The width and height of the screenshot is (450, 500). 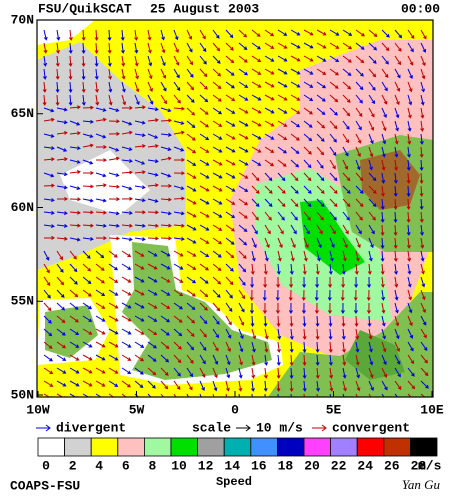 What do you see at coordinates (334, 409) in the screenshot?
I see `lon-label: 5E` at bounding box center [334, 409].